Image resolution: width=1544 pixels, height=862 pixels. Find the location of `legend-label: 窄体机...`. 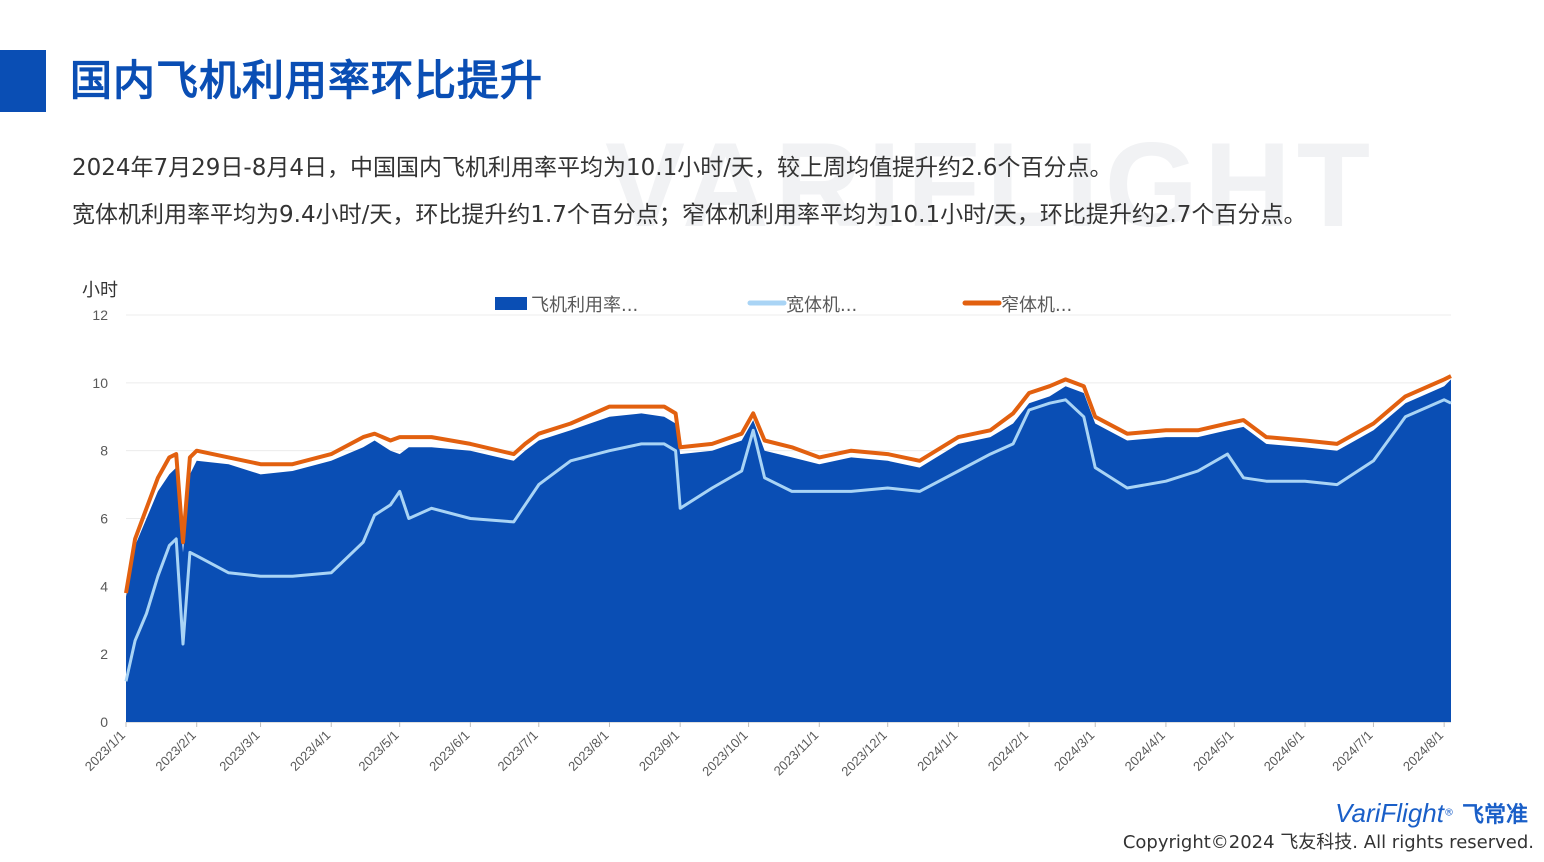

legend-label: 窄体机... is located at coordinates (1036, 305).